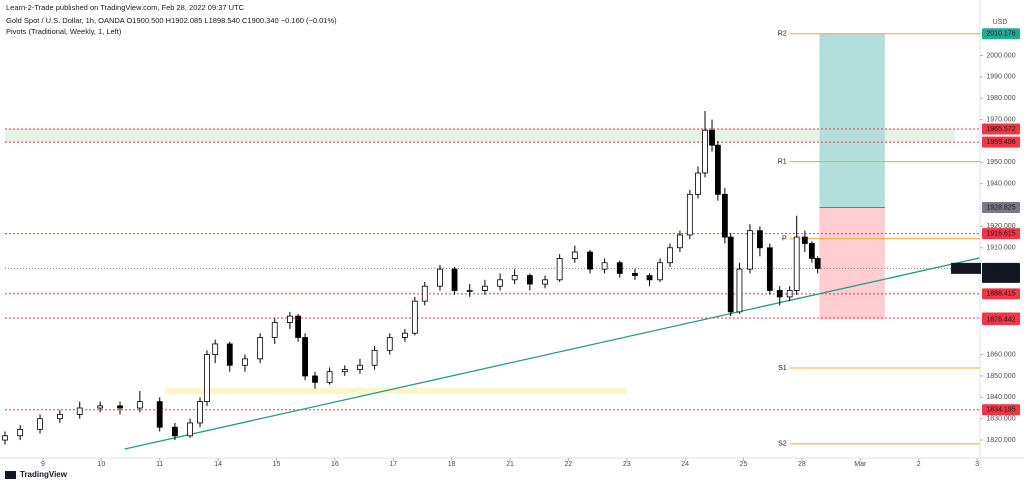 This screenshot has height=485, width=1024. Describe the element at coordinates (1000, 397) in the screenshot. I see `y-tick-label: 1840.000` at that location.